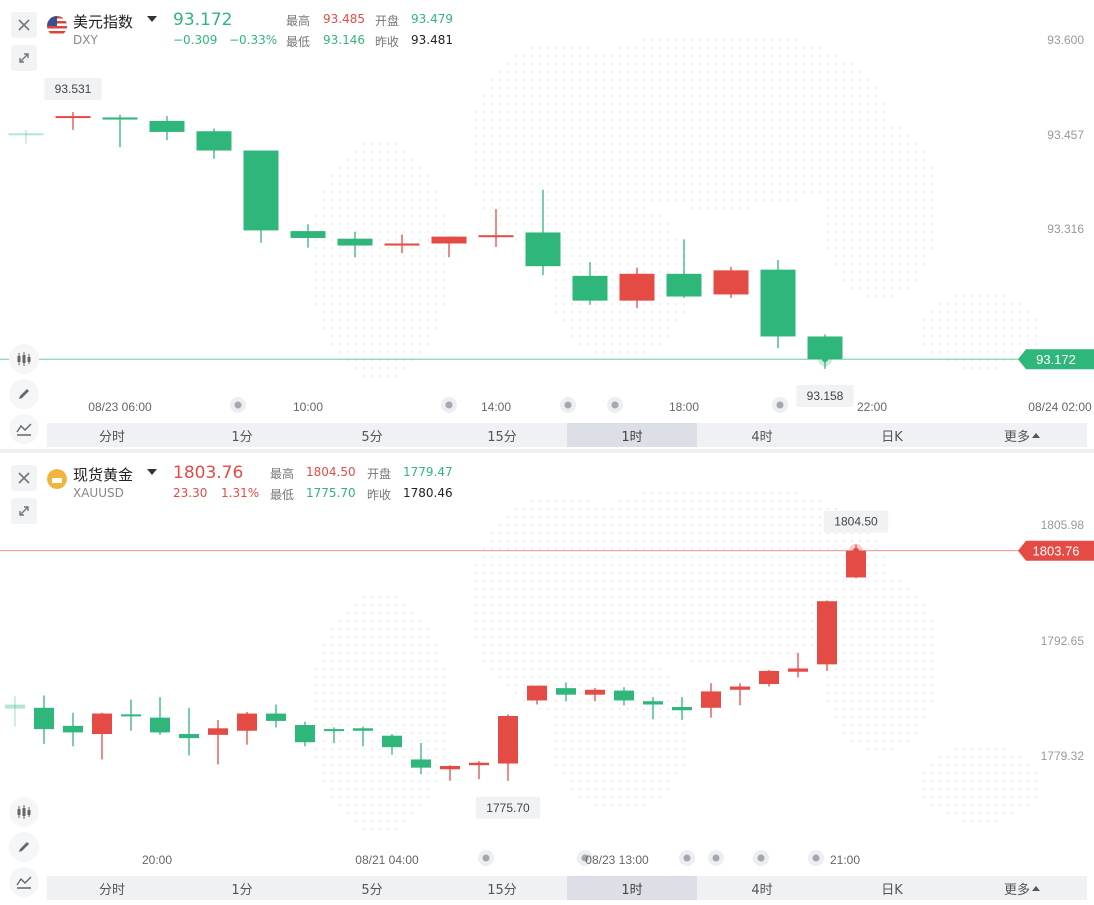 The image size is (1094, 905). I want to click on time-axis-label: 21:00, so click(845, 860).